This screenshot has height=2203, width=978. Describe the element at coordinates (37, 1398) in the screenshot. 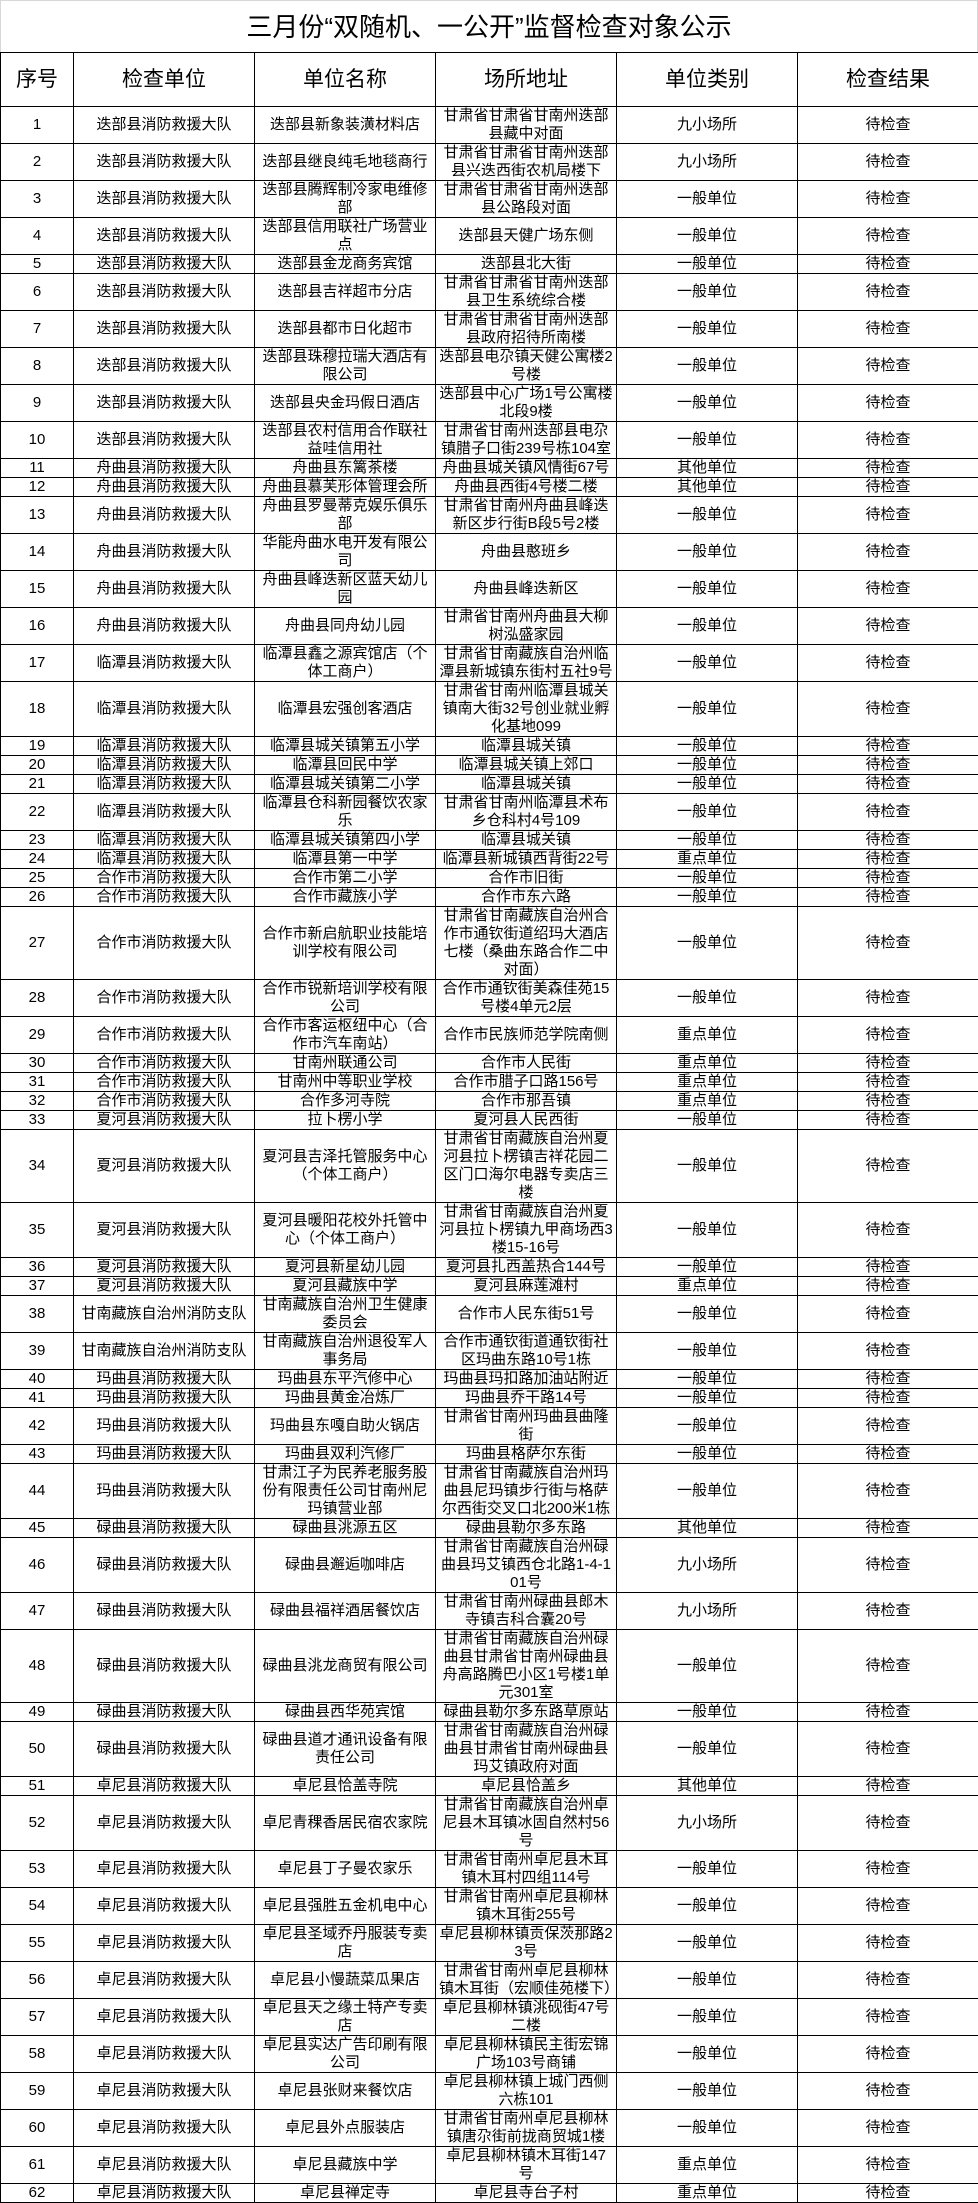

I see `cell-serial-number: 41` at that location.